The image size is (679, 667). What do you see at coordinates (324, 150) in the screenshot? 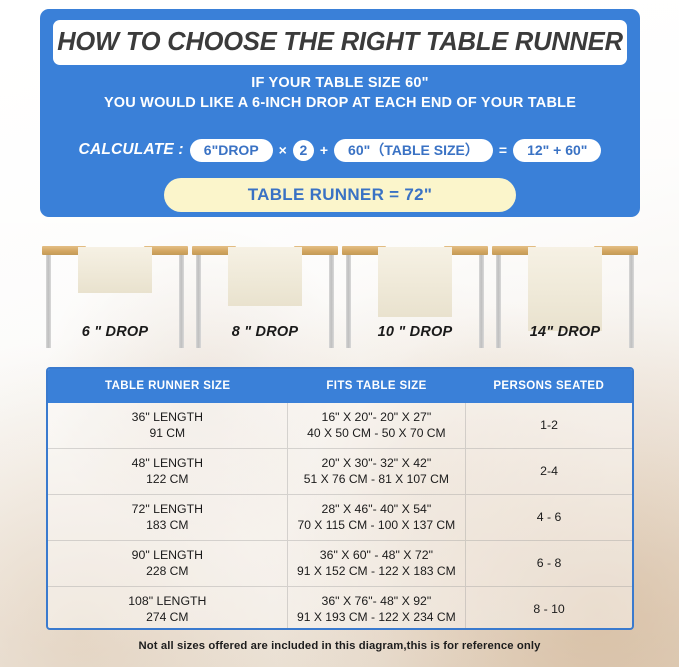
I see `plus-sign: +` at bounding box center [324, 150].